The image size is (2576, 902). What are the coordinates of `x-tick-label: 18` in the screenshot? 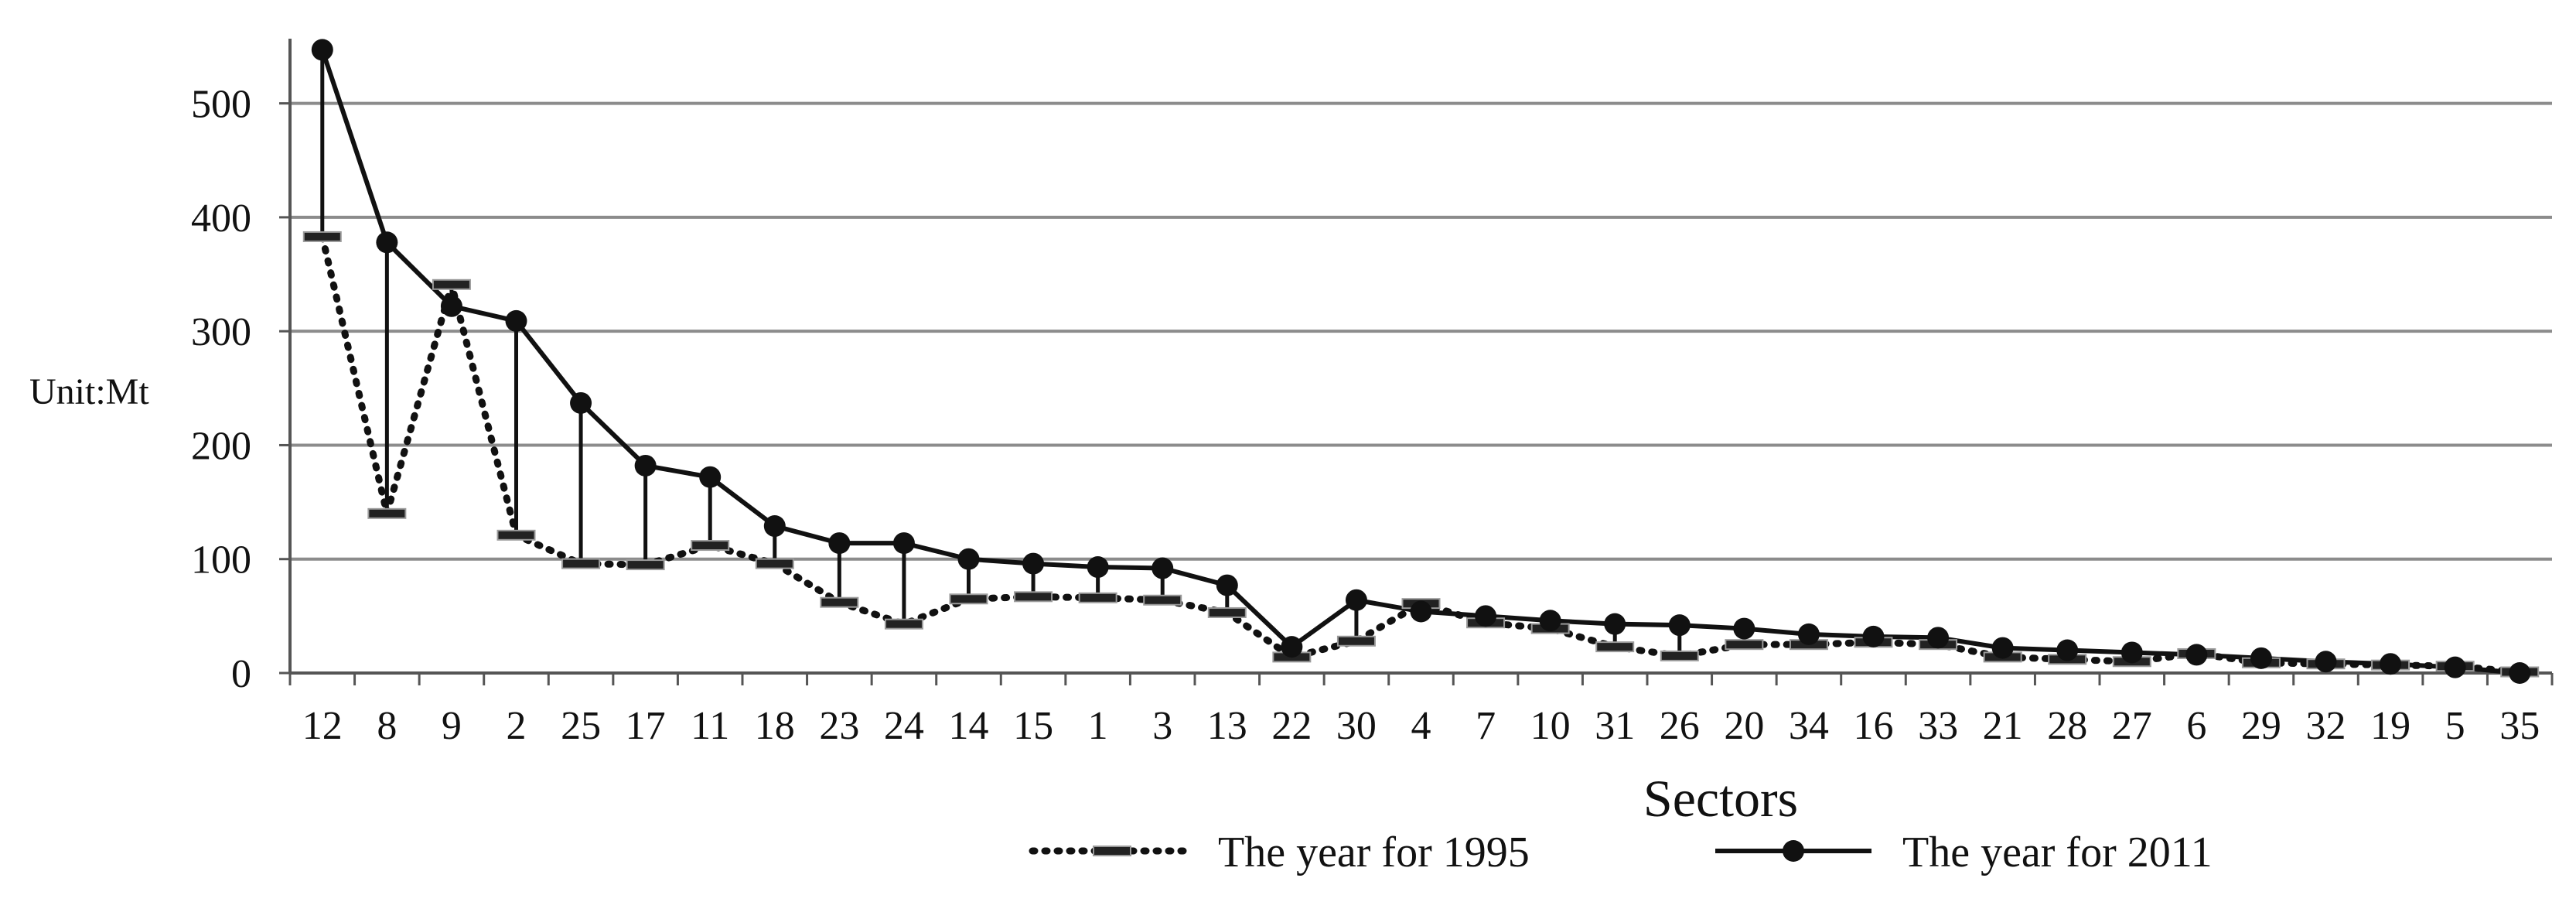 It's located at (775, 726).